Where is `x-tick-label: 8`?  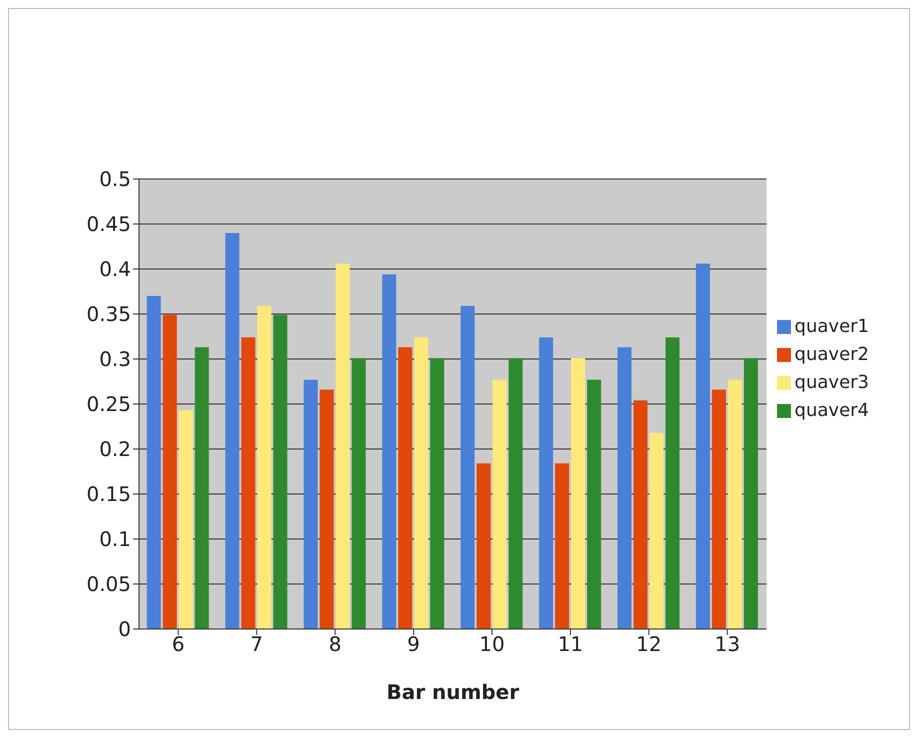 x-tick-label: 8 is located at coordinates (335, 644).